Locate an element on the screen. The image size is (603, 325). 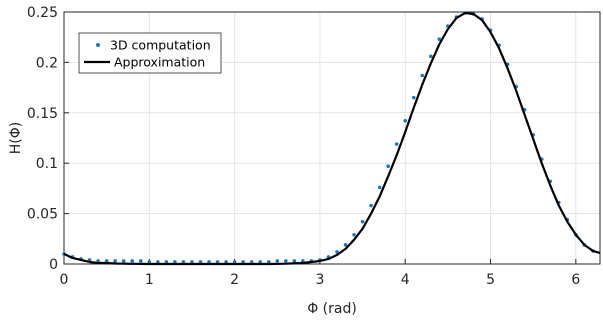
legend: 3D computation Approximation is located at coordinates (150, 53).